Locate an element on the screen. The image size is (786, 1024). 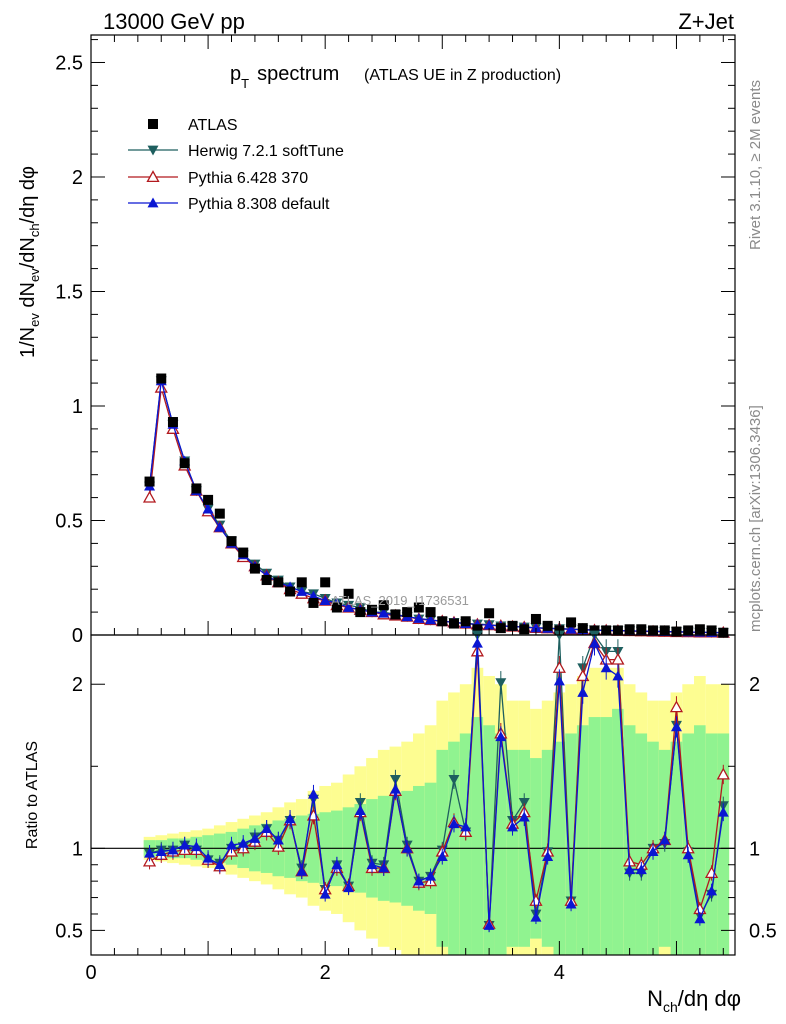
chart-subtitle: (ATLAS UE in Z production) is located at coordinates (462, 75).